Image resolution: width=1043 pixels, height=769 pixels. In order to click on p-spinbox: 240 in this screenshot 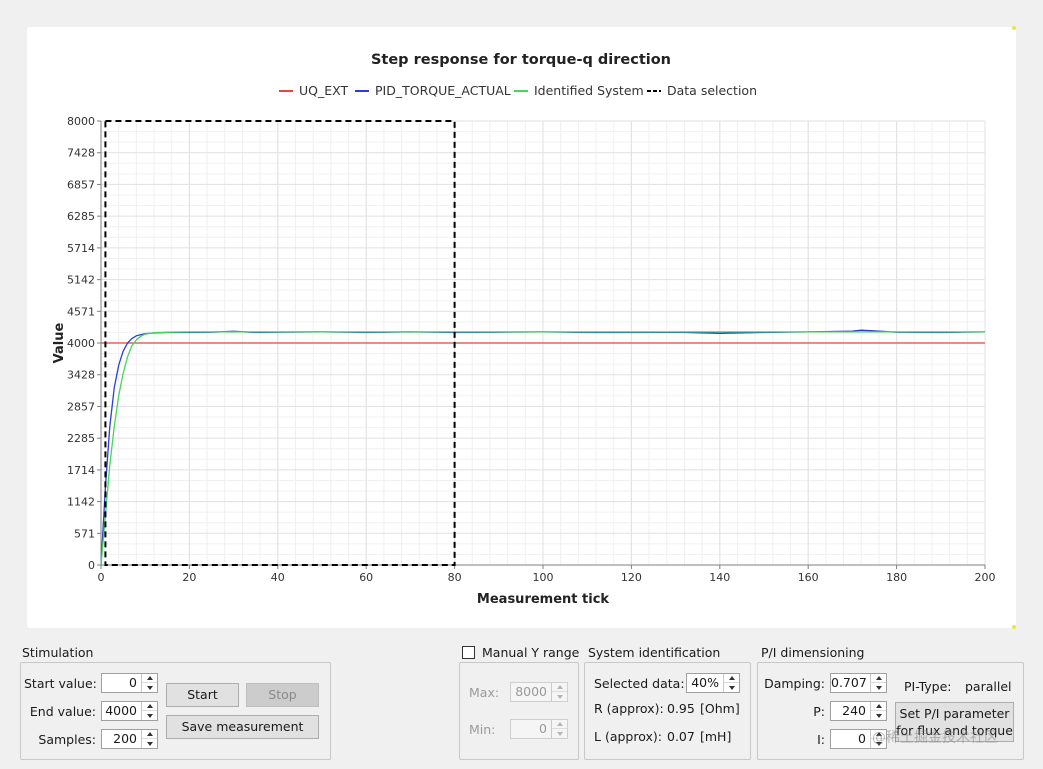, I will do `click(858, 711)`.